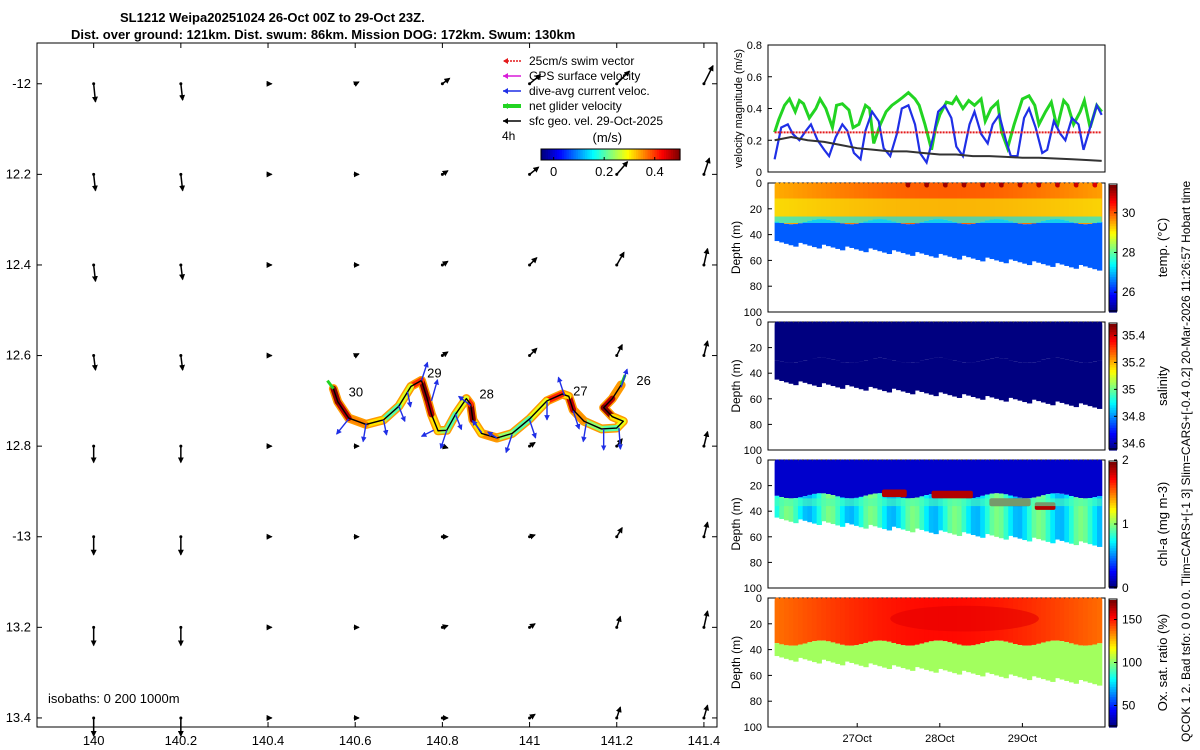 This screenshot has width=1200, height=750. I want to click on legend-label: sfc geo. vel. 29-Oct-2025, so click(596, 121).